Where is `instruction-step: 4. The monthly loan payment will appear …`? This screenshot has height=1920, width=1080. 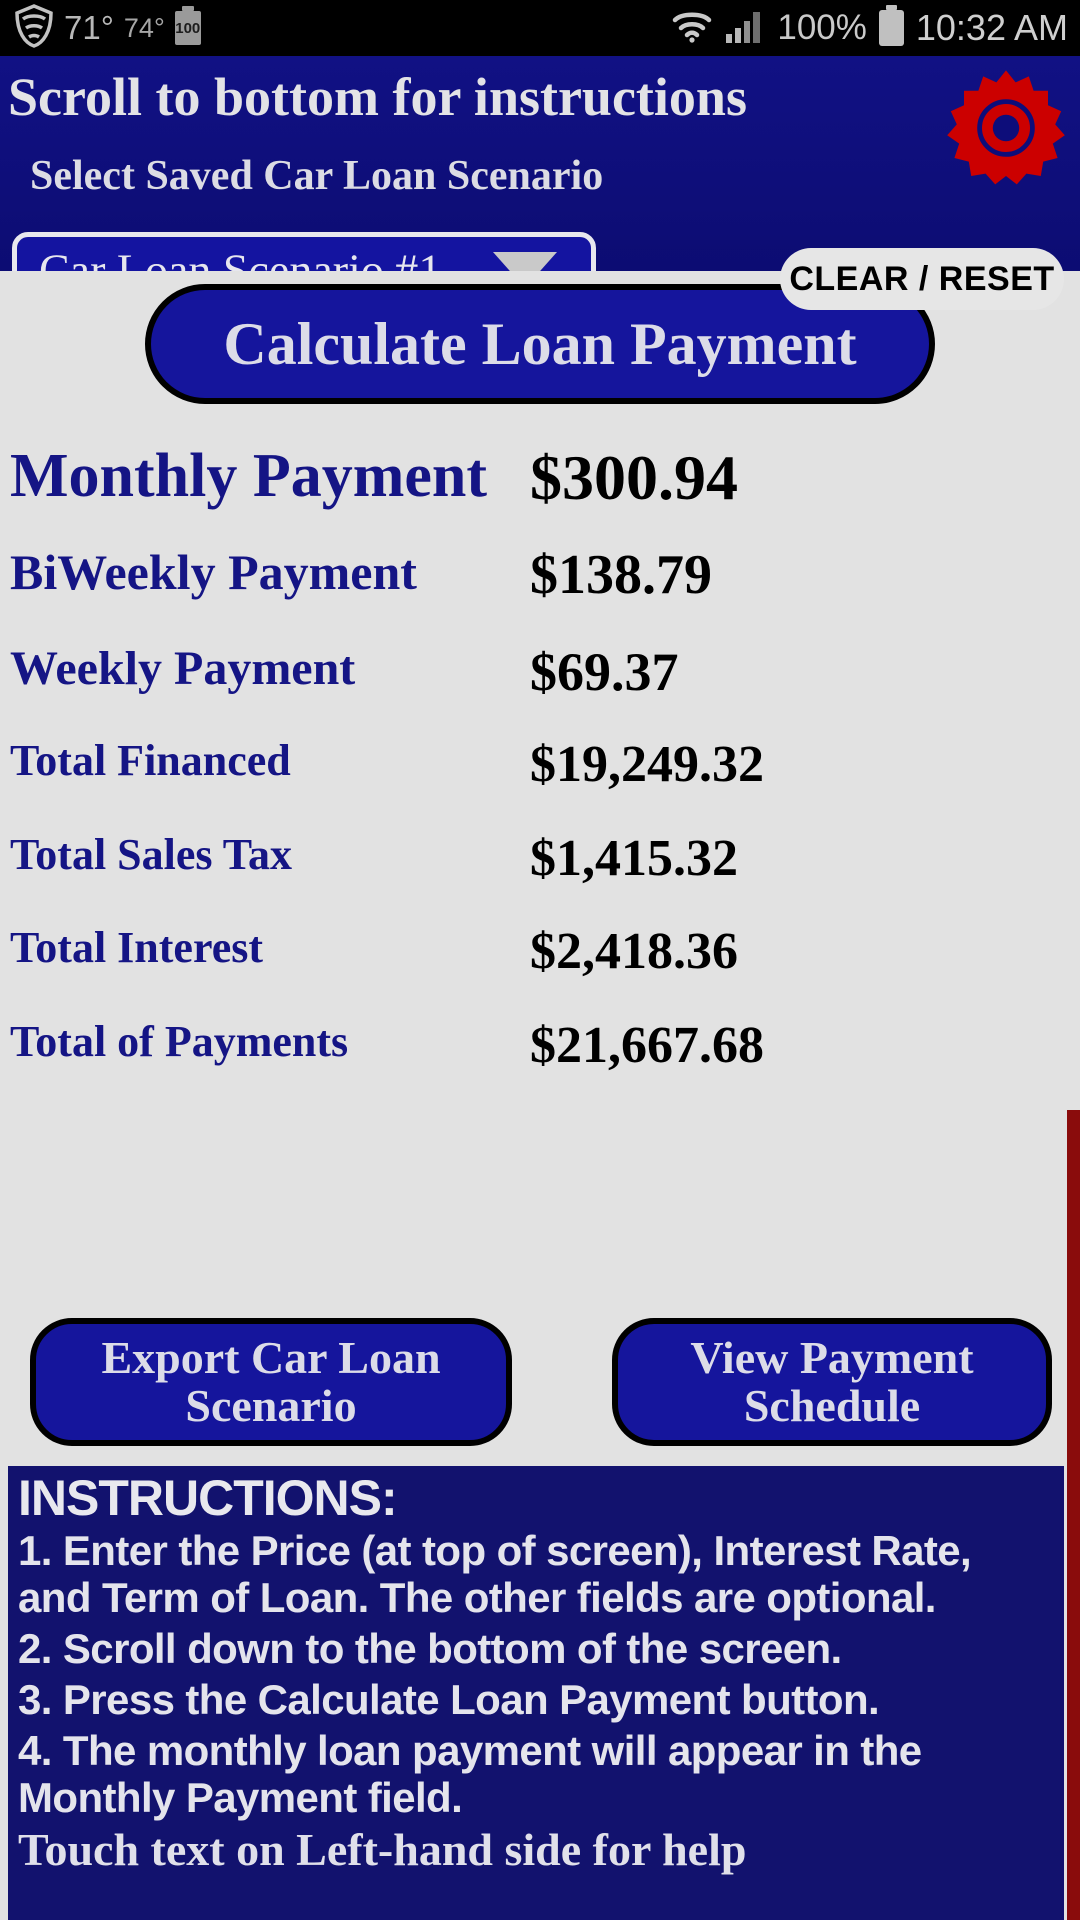
instruction-step: 4. The monthly loan payment will appear … is located at coordinates (470, 1774).